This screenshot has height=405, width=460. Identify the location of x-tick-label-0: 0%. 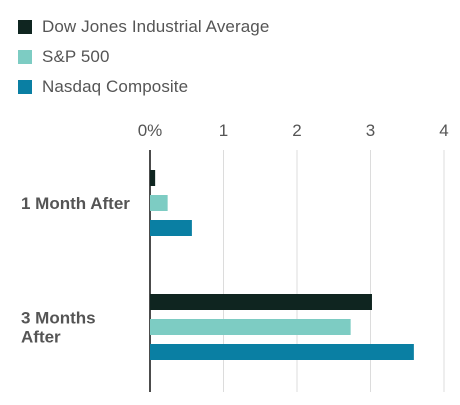
(150, 130).